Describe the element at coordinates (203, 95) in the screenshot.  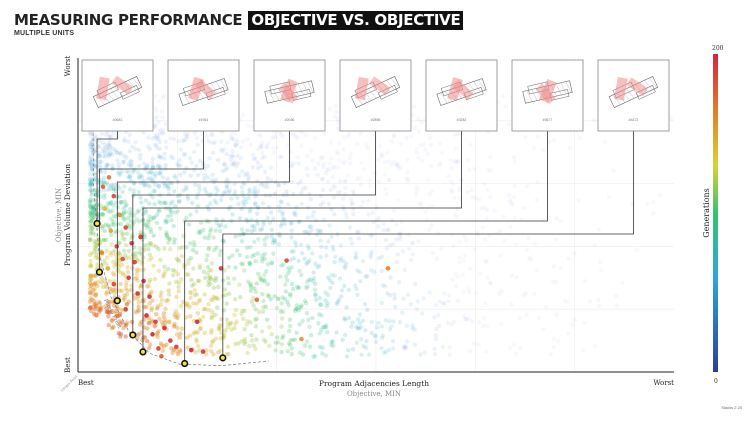
I see `thumbnail-card: #1961` at that location.